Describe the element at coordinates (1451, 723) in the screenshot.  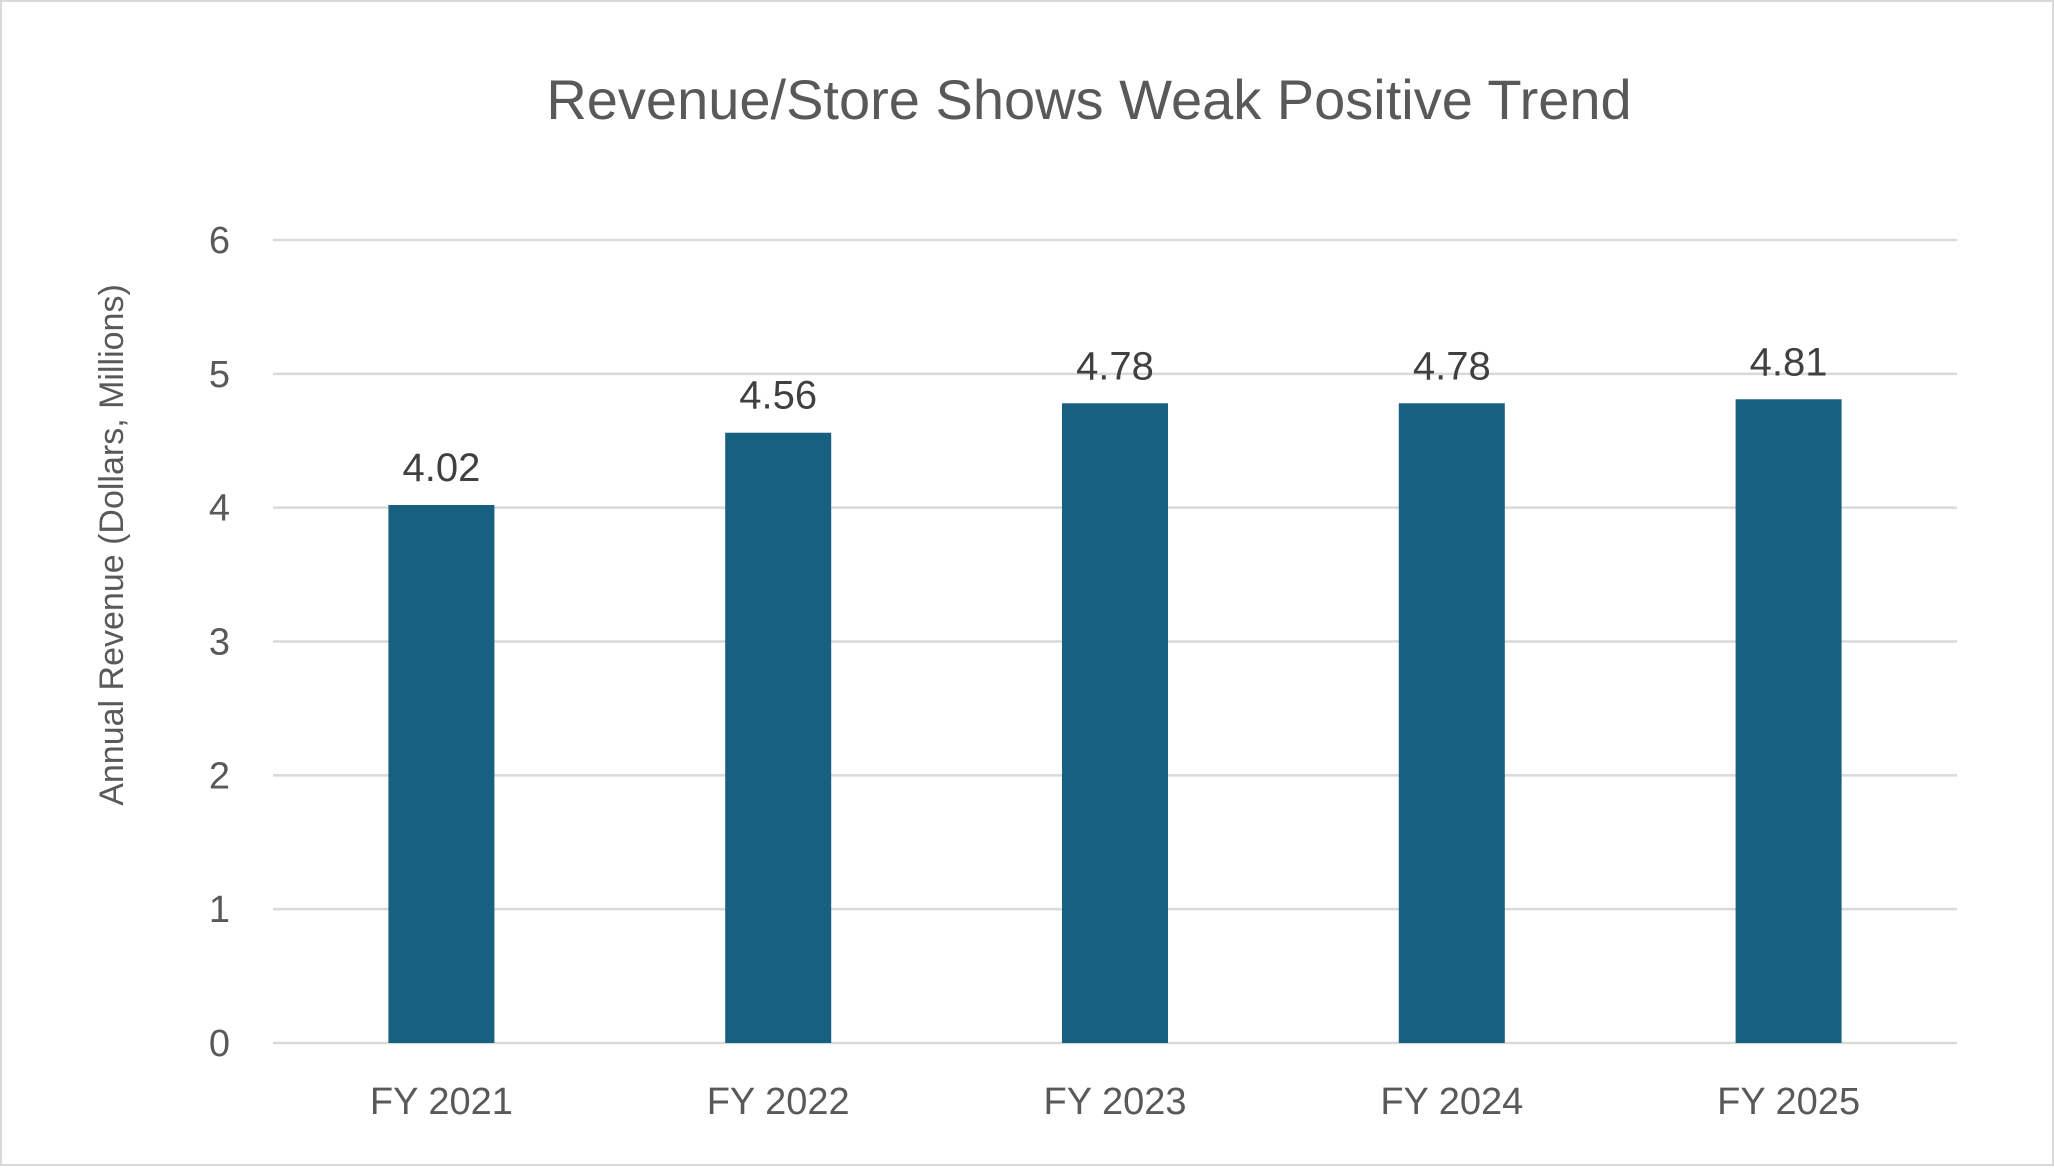
I see `bar-fy-2024` at that location.